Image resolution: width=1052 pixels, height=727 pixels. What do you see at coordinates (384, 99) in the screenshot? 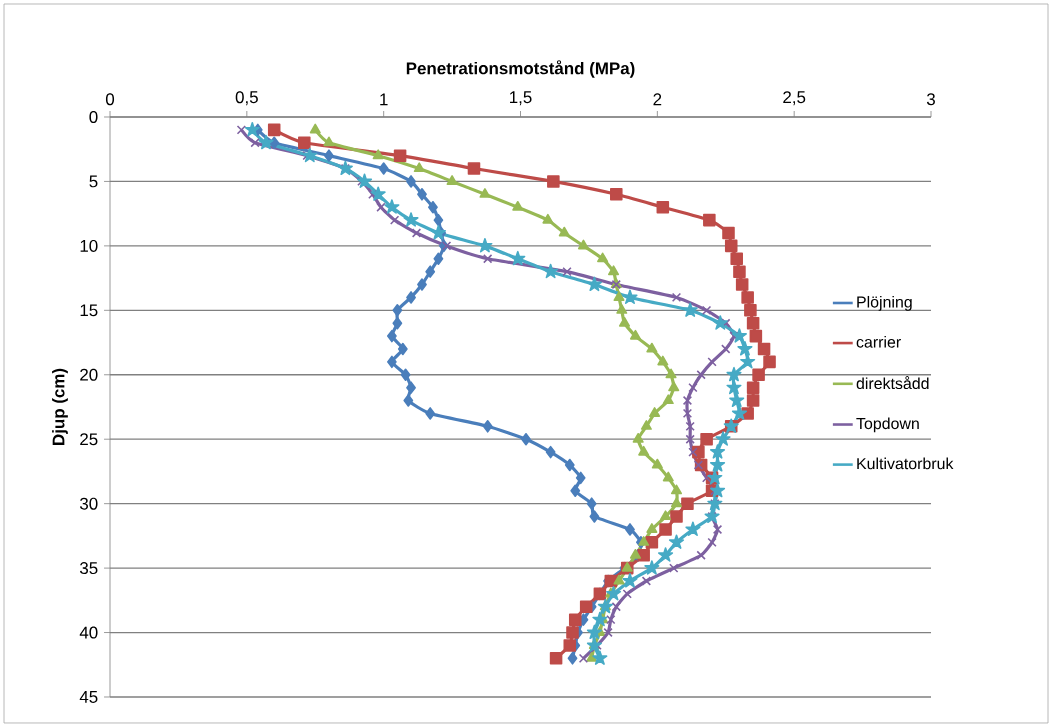
I see `x-tick-label: 1` at bounding box center [384, 99].